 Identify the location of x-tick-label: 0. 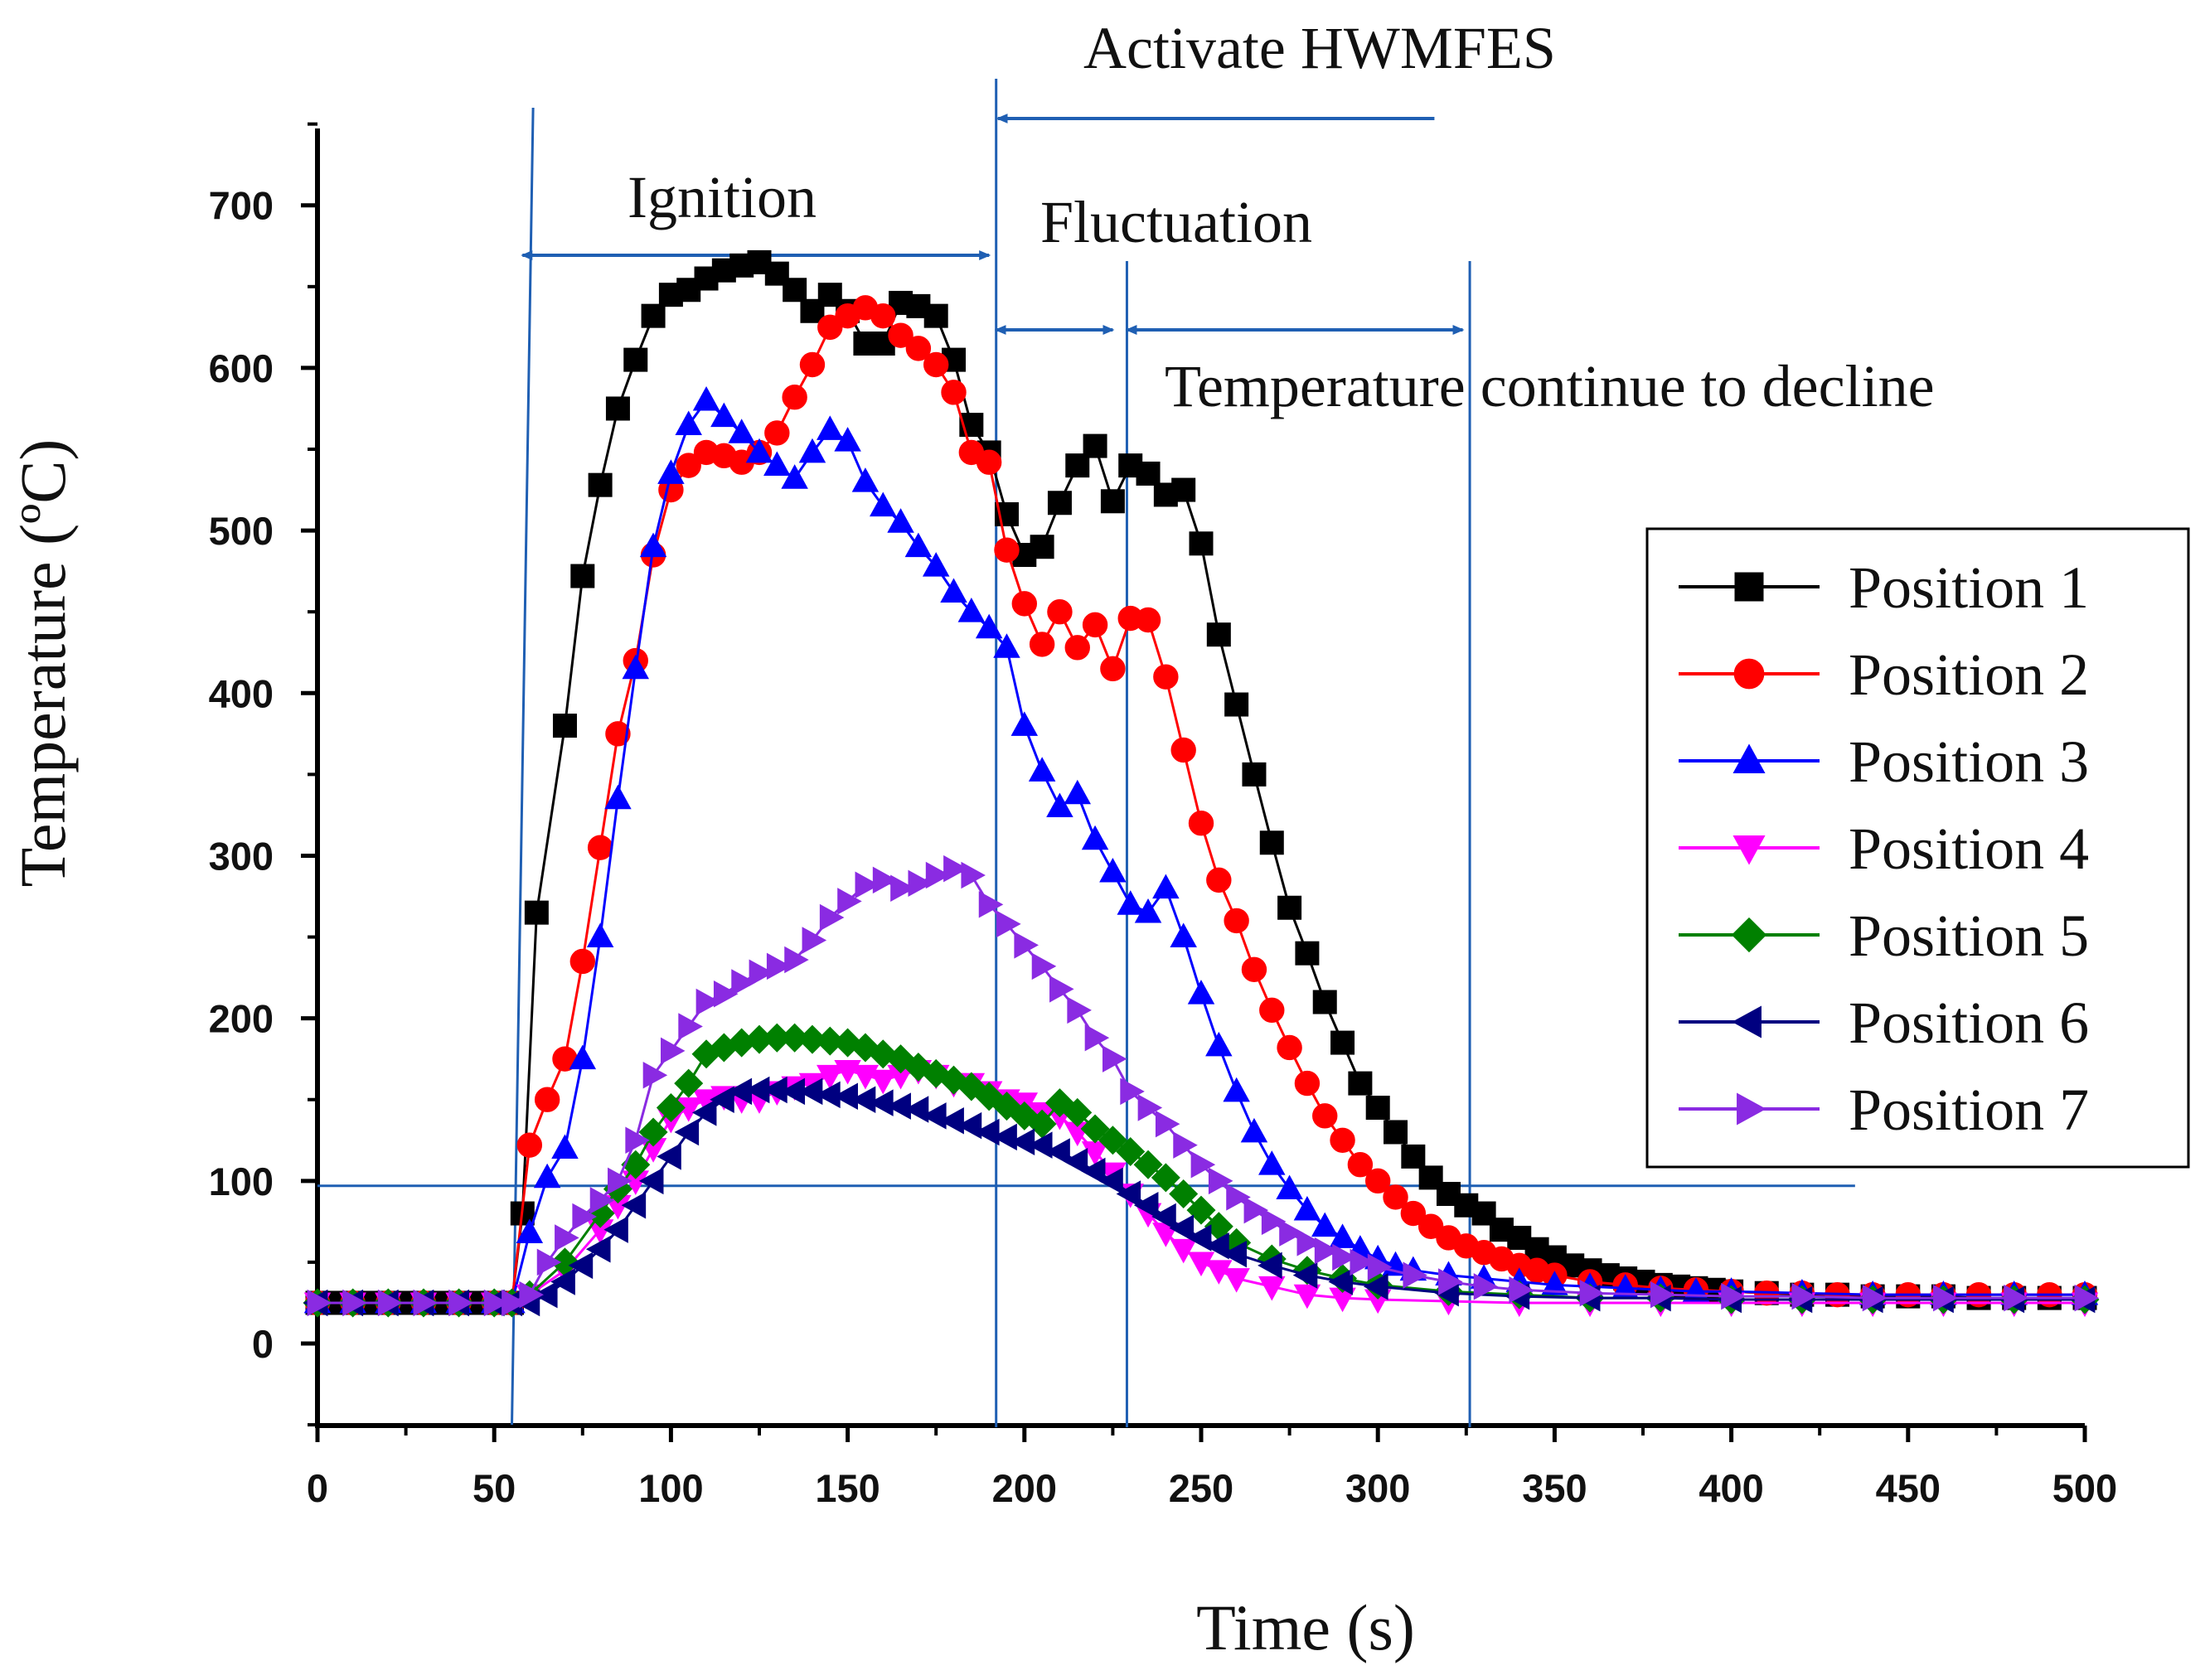
(317, 1488).